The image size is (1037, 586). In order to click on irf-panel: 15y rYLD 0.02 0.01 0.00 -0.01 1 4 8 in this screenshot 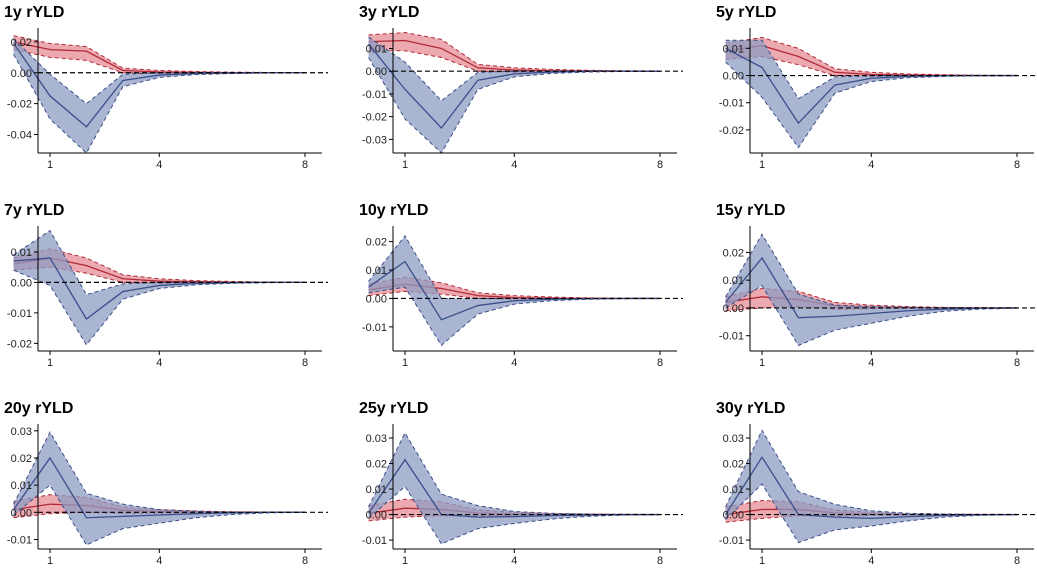, I will do `click(874, 293)`.